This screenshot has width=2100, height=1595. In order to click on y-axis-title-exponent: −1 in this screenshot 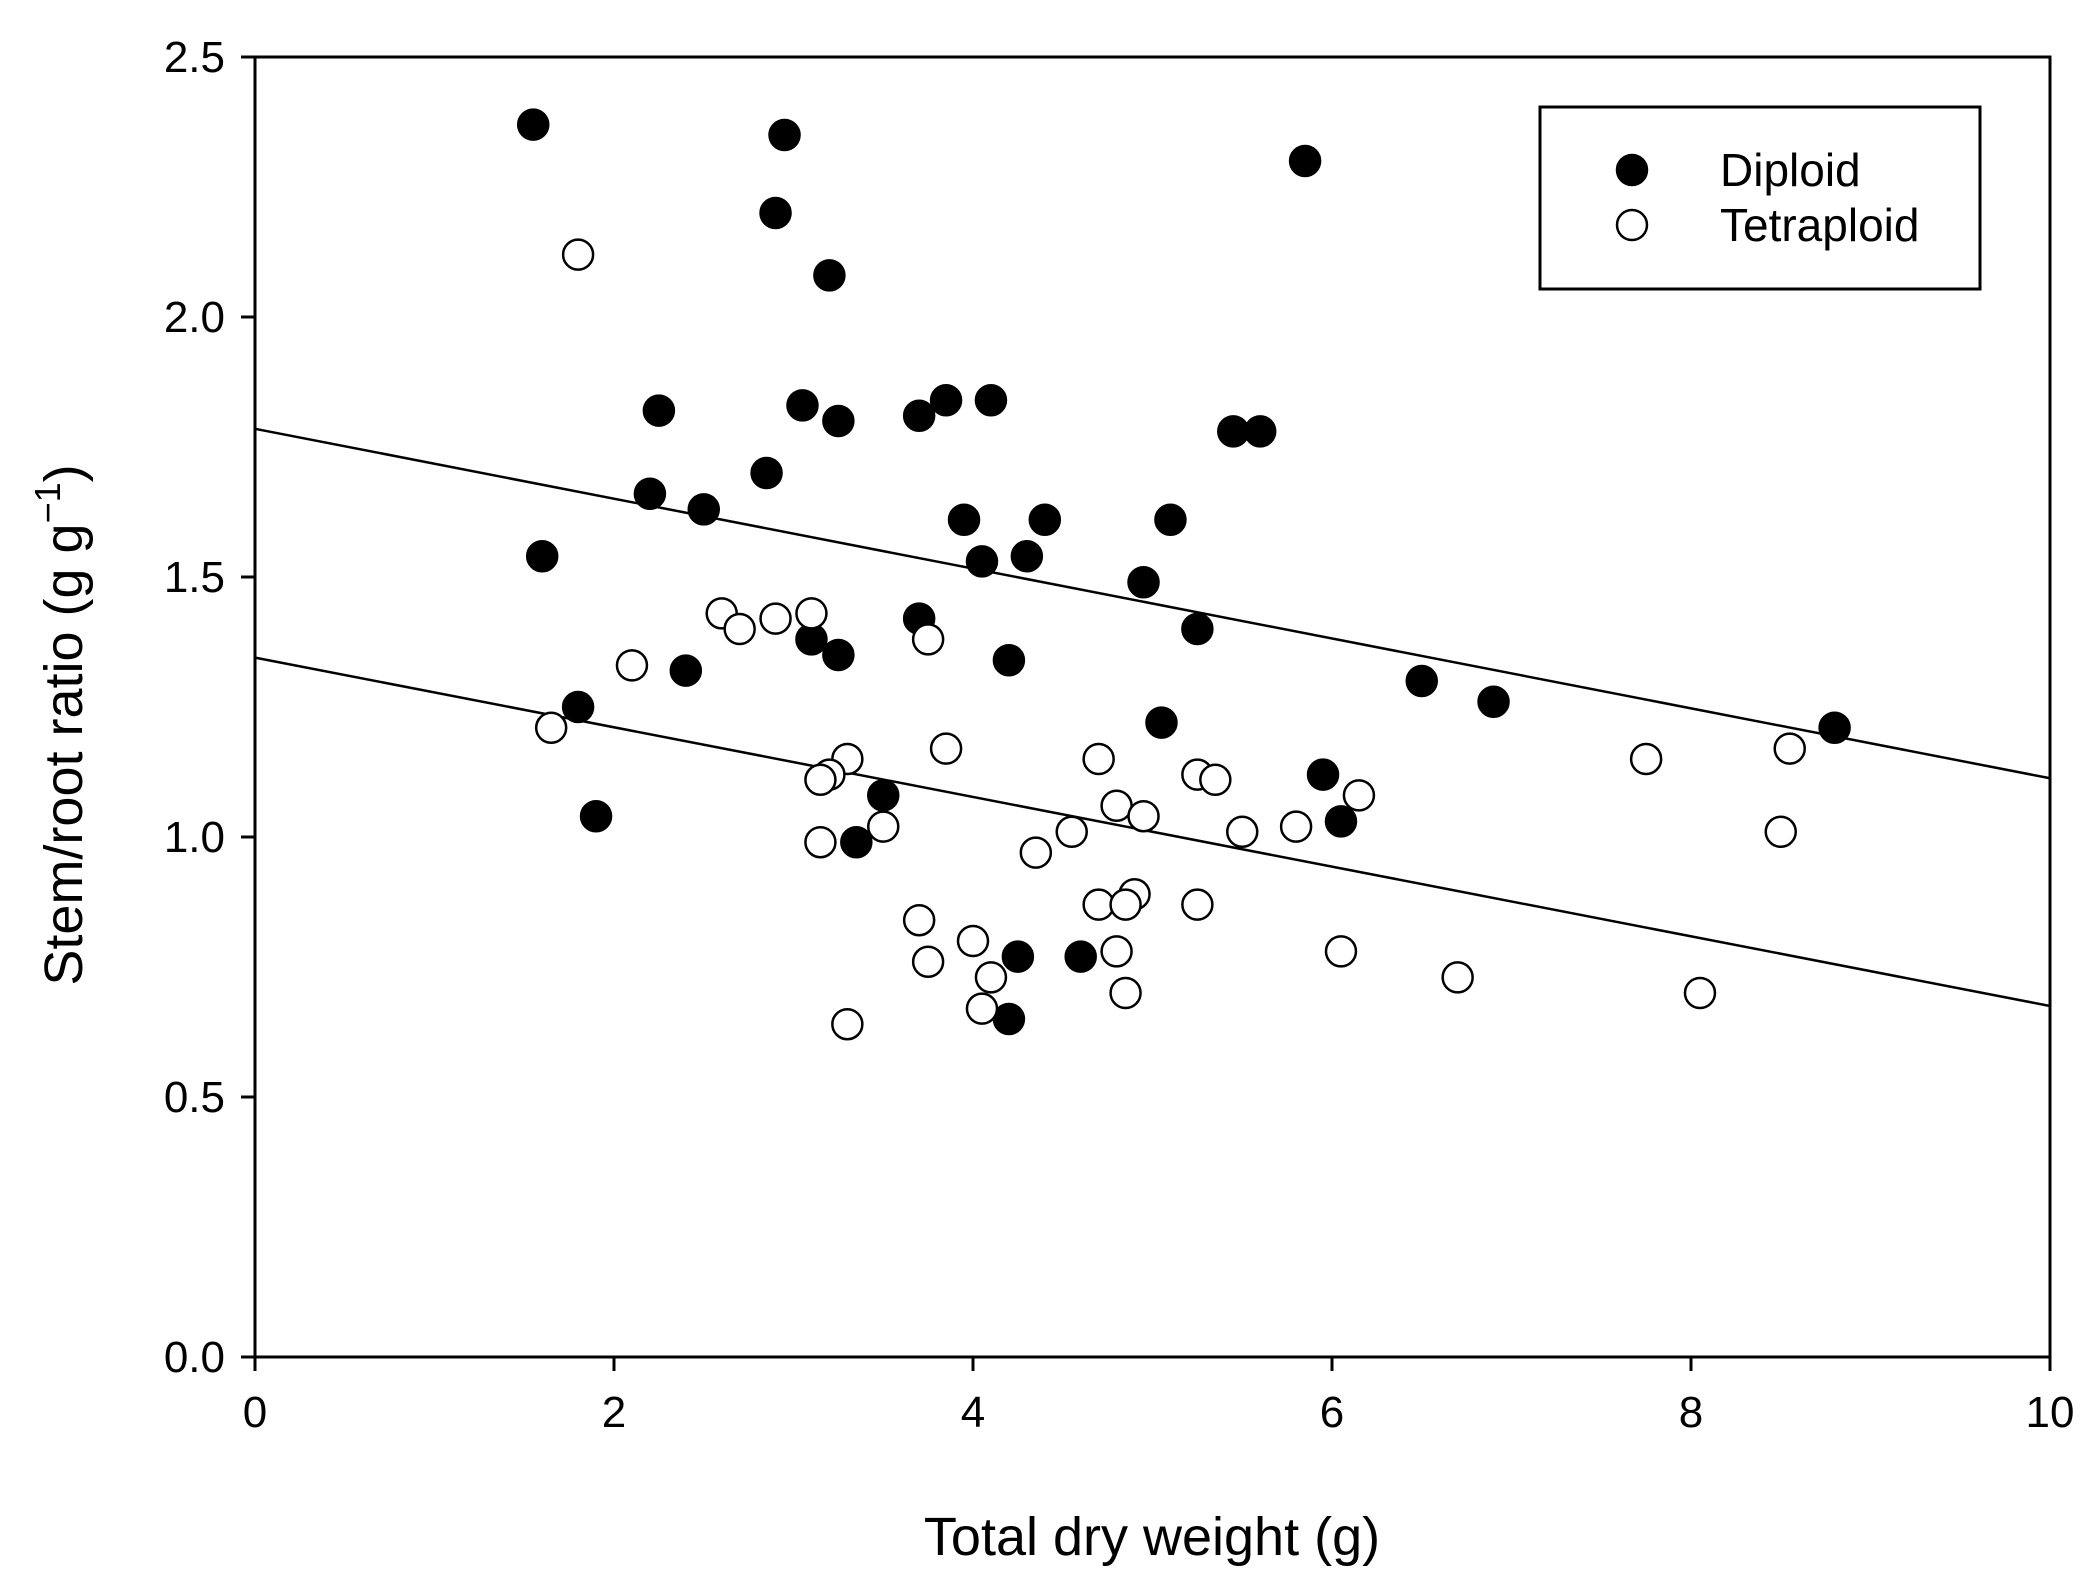, I will do `click(47, 502)`.